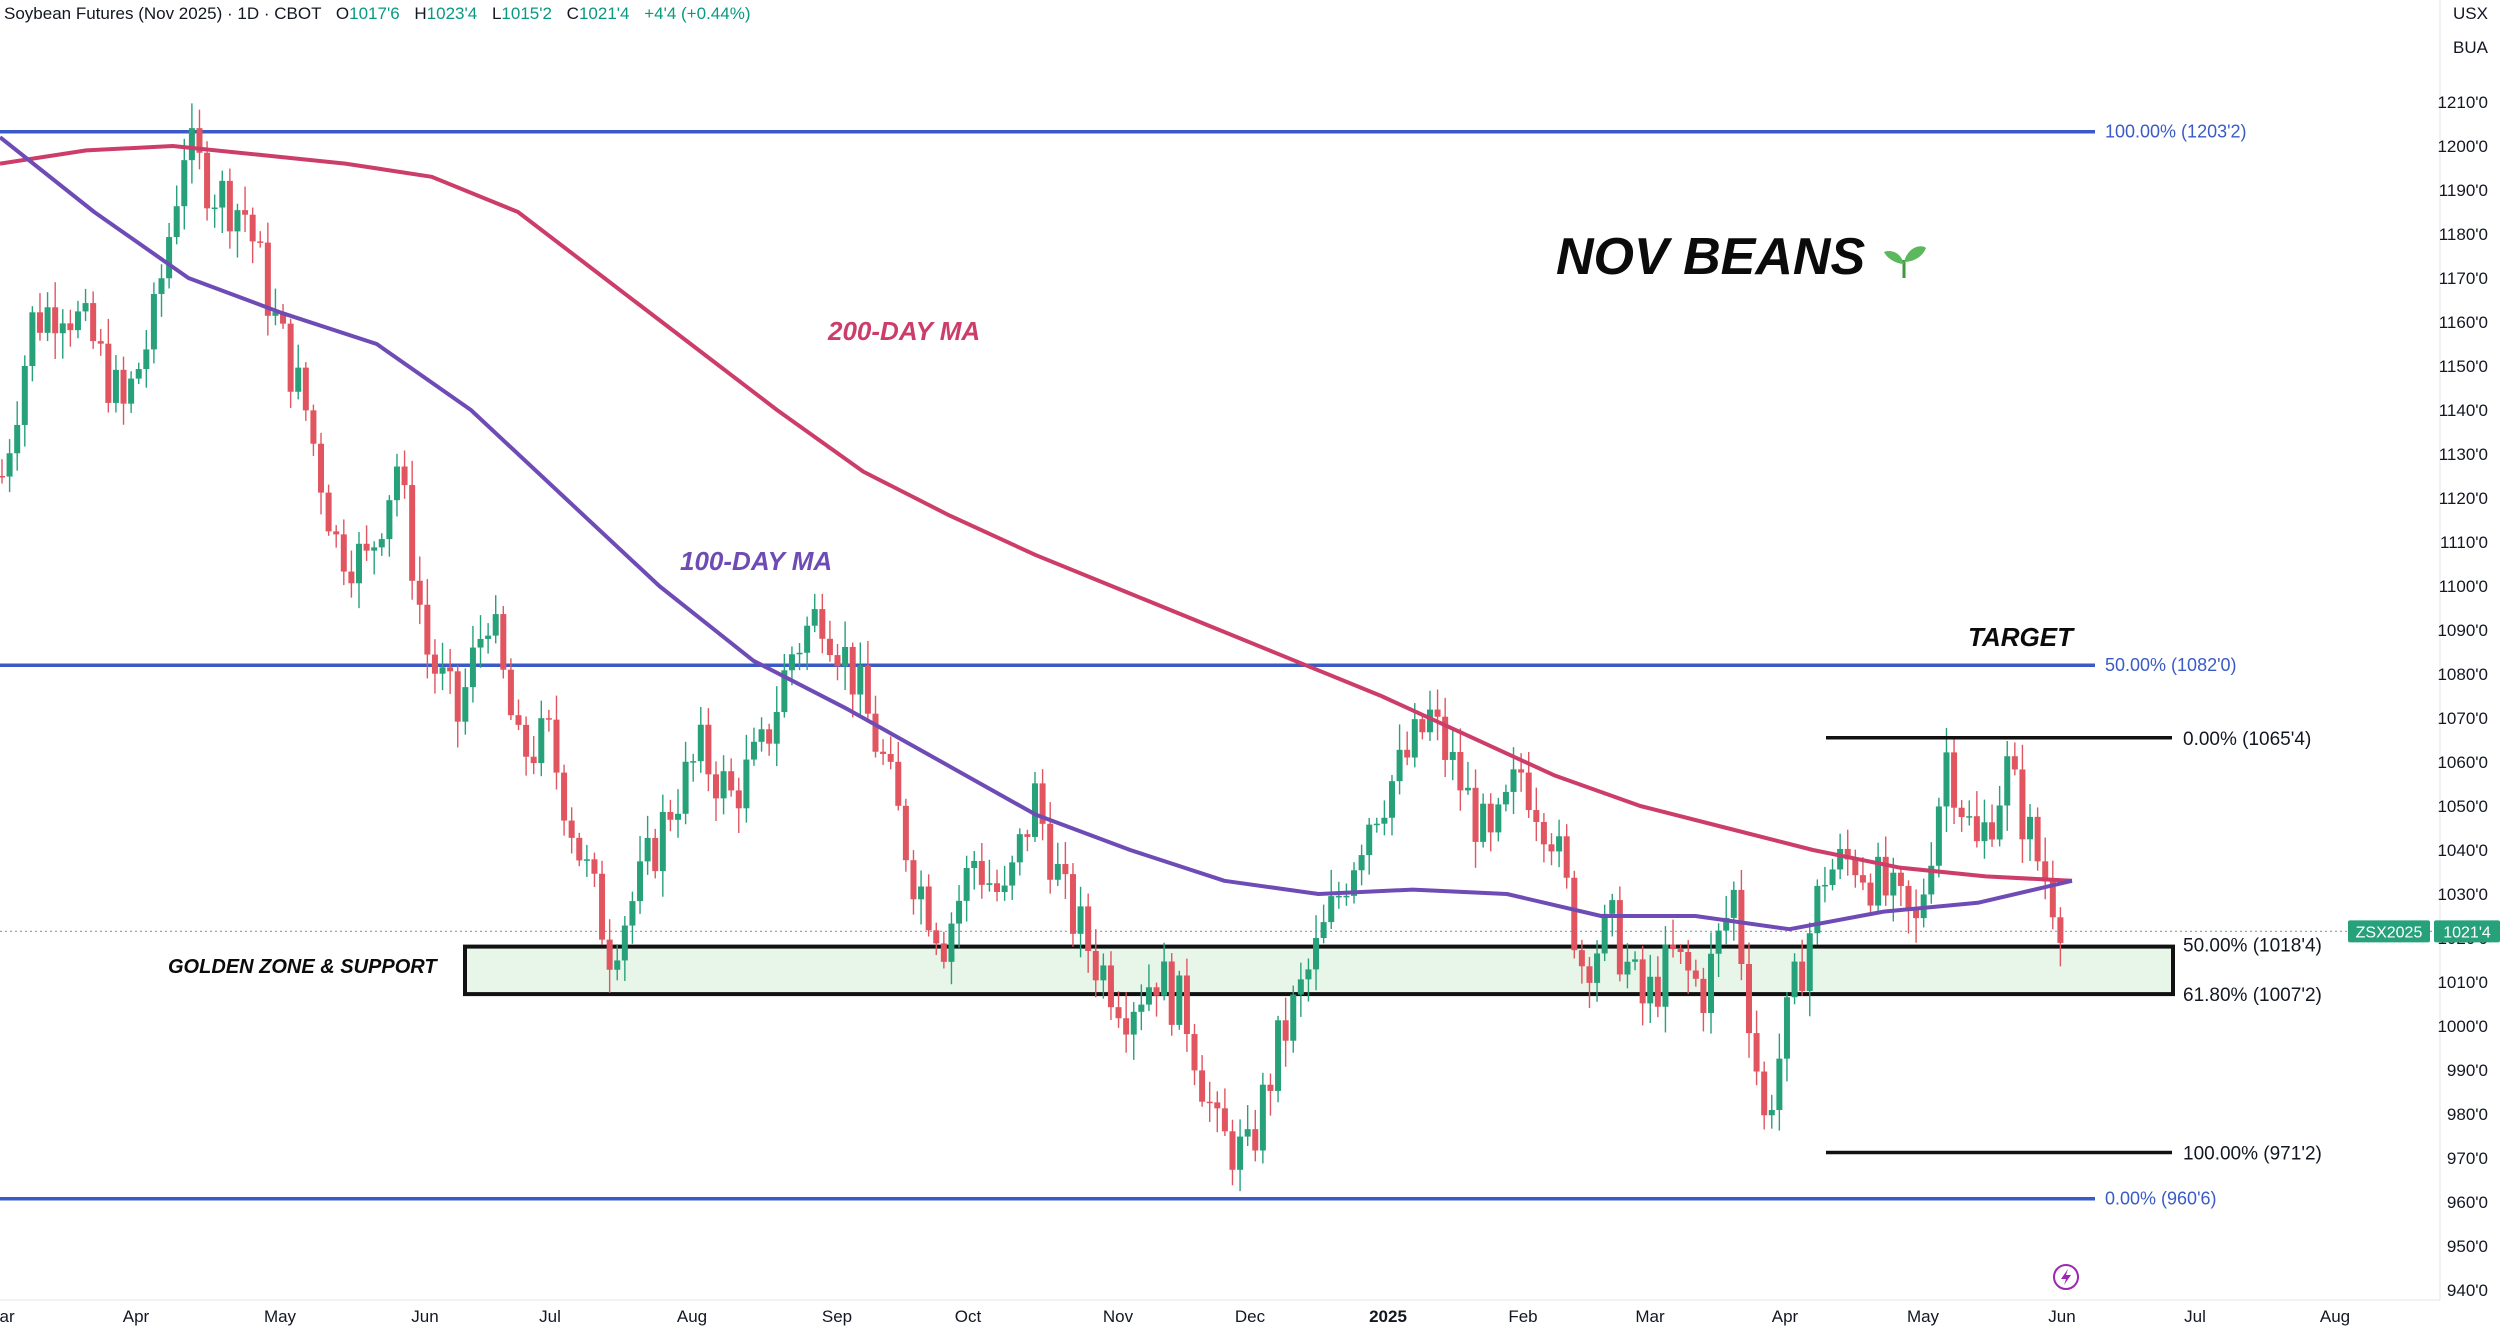  What do you see at coordinates (2462, 146) in the screenshot?
I see `price-axis-tick: 1200'0` at bounding box center [2462, 146].